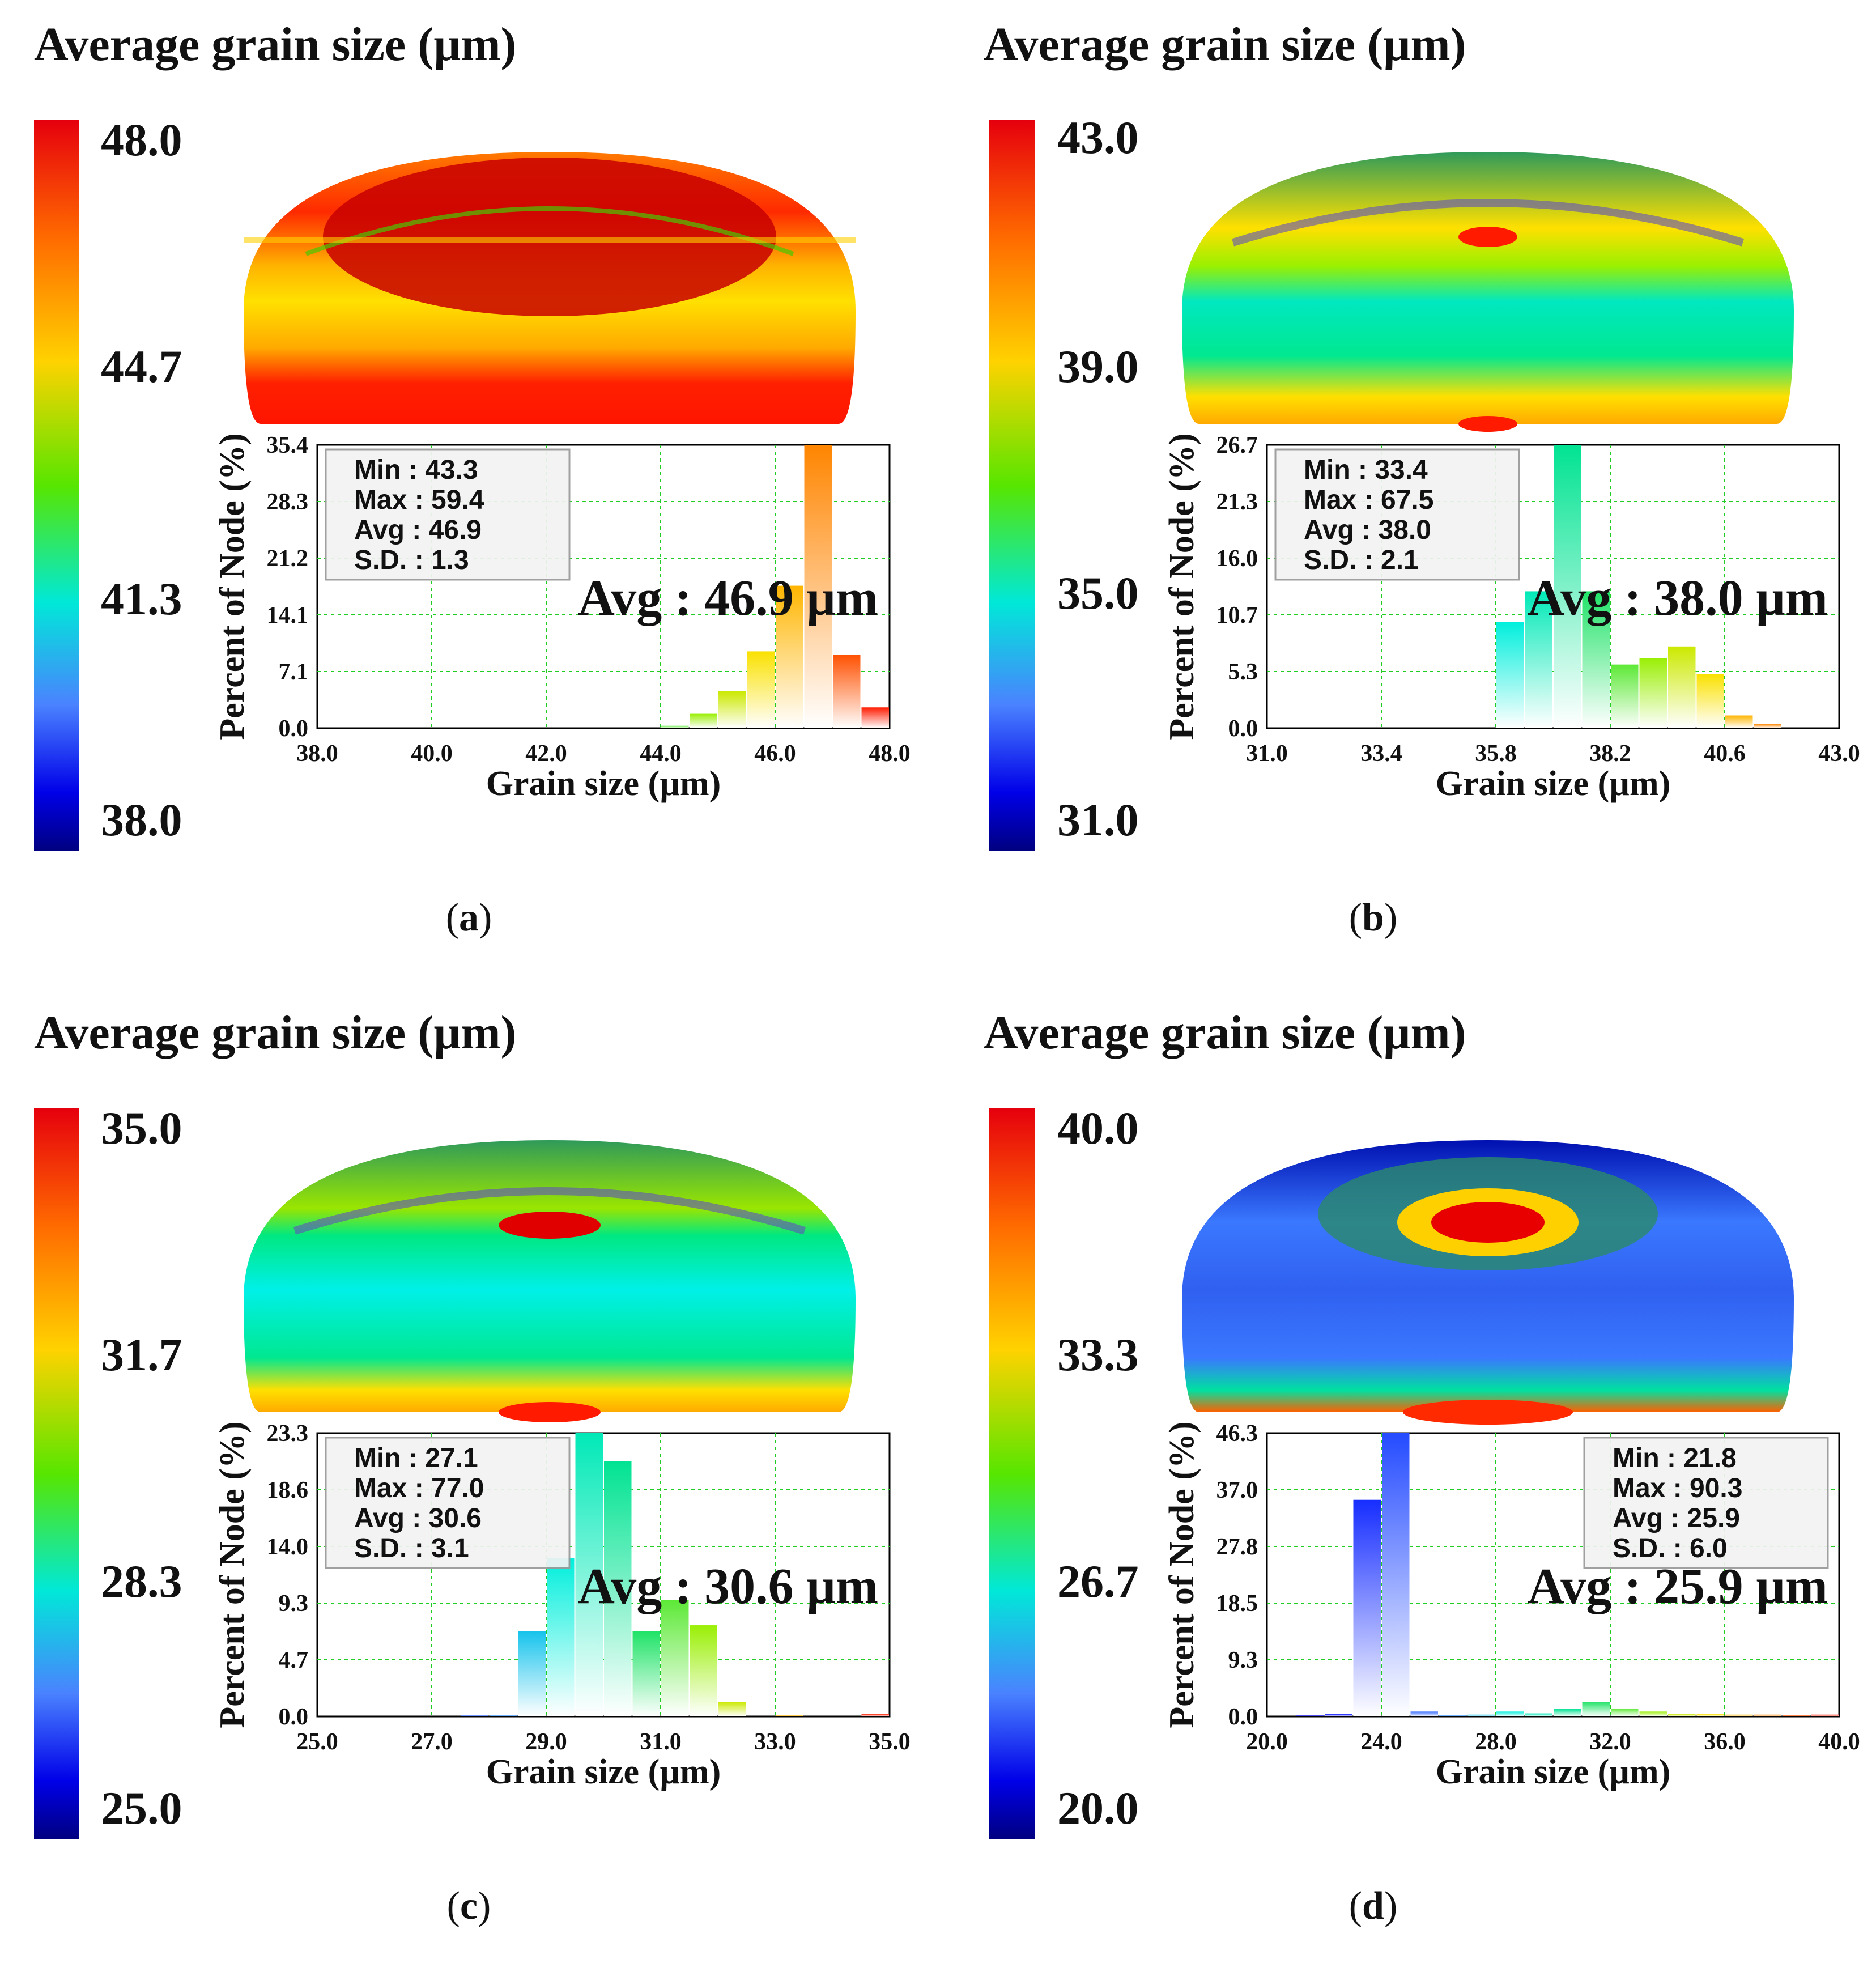 This screenshot has height=1976, width=1876. Describe the element at coordinates (141, 1808) in the screenshot. I see `colorbar-label-3: 25.0` at that location.